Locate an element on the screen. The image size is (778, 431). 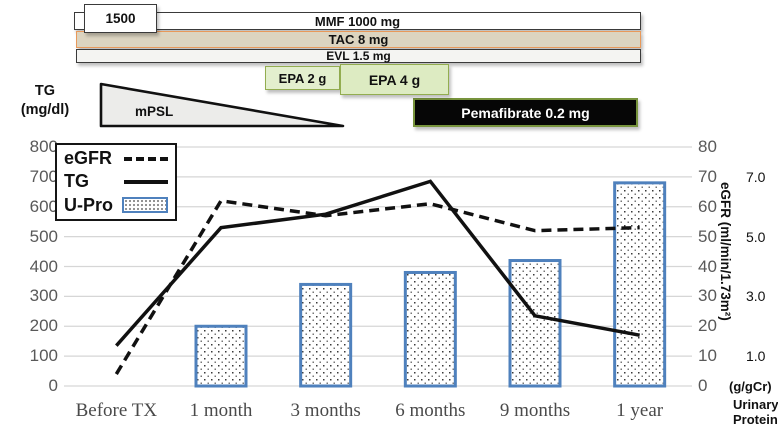
timeline-bar-evl: EVL 1.5 mg is located at coordinates (358, 56).